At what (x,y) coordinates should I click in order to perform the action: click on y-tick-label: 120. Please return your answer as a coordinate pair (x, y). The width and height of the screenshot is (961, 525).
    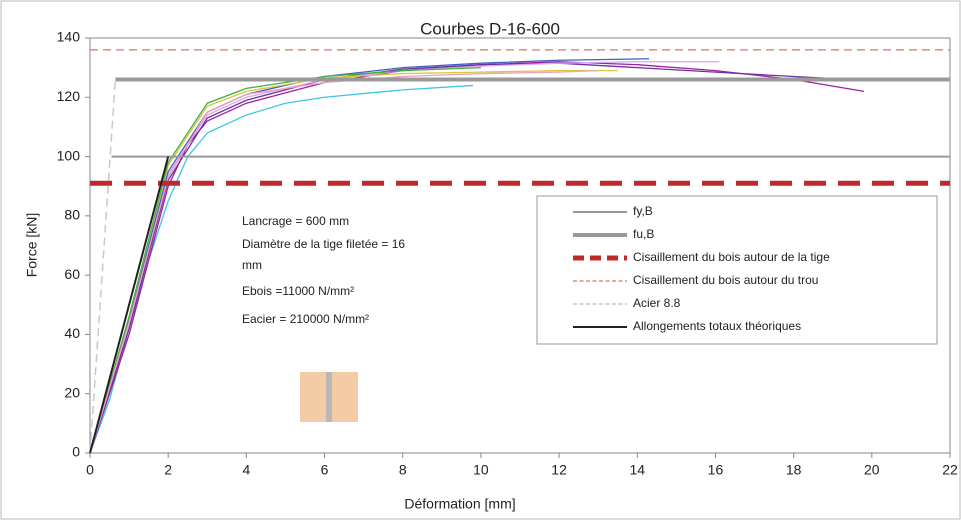
    Looking at the image, I should click on (69, 96).